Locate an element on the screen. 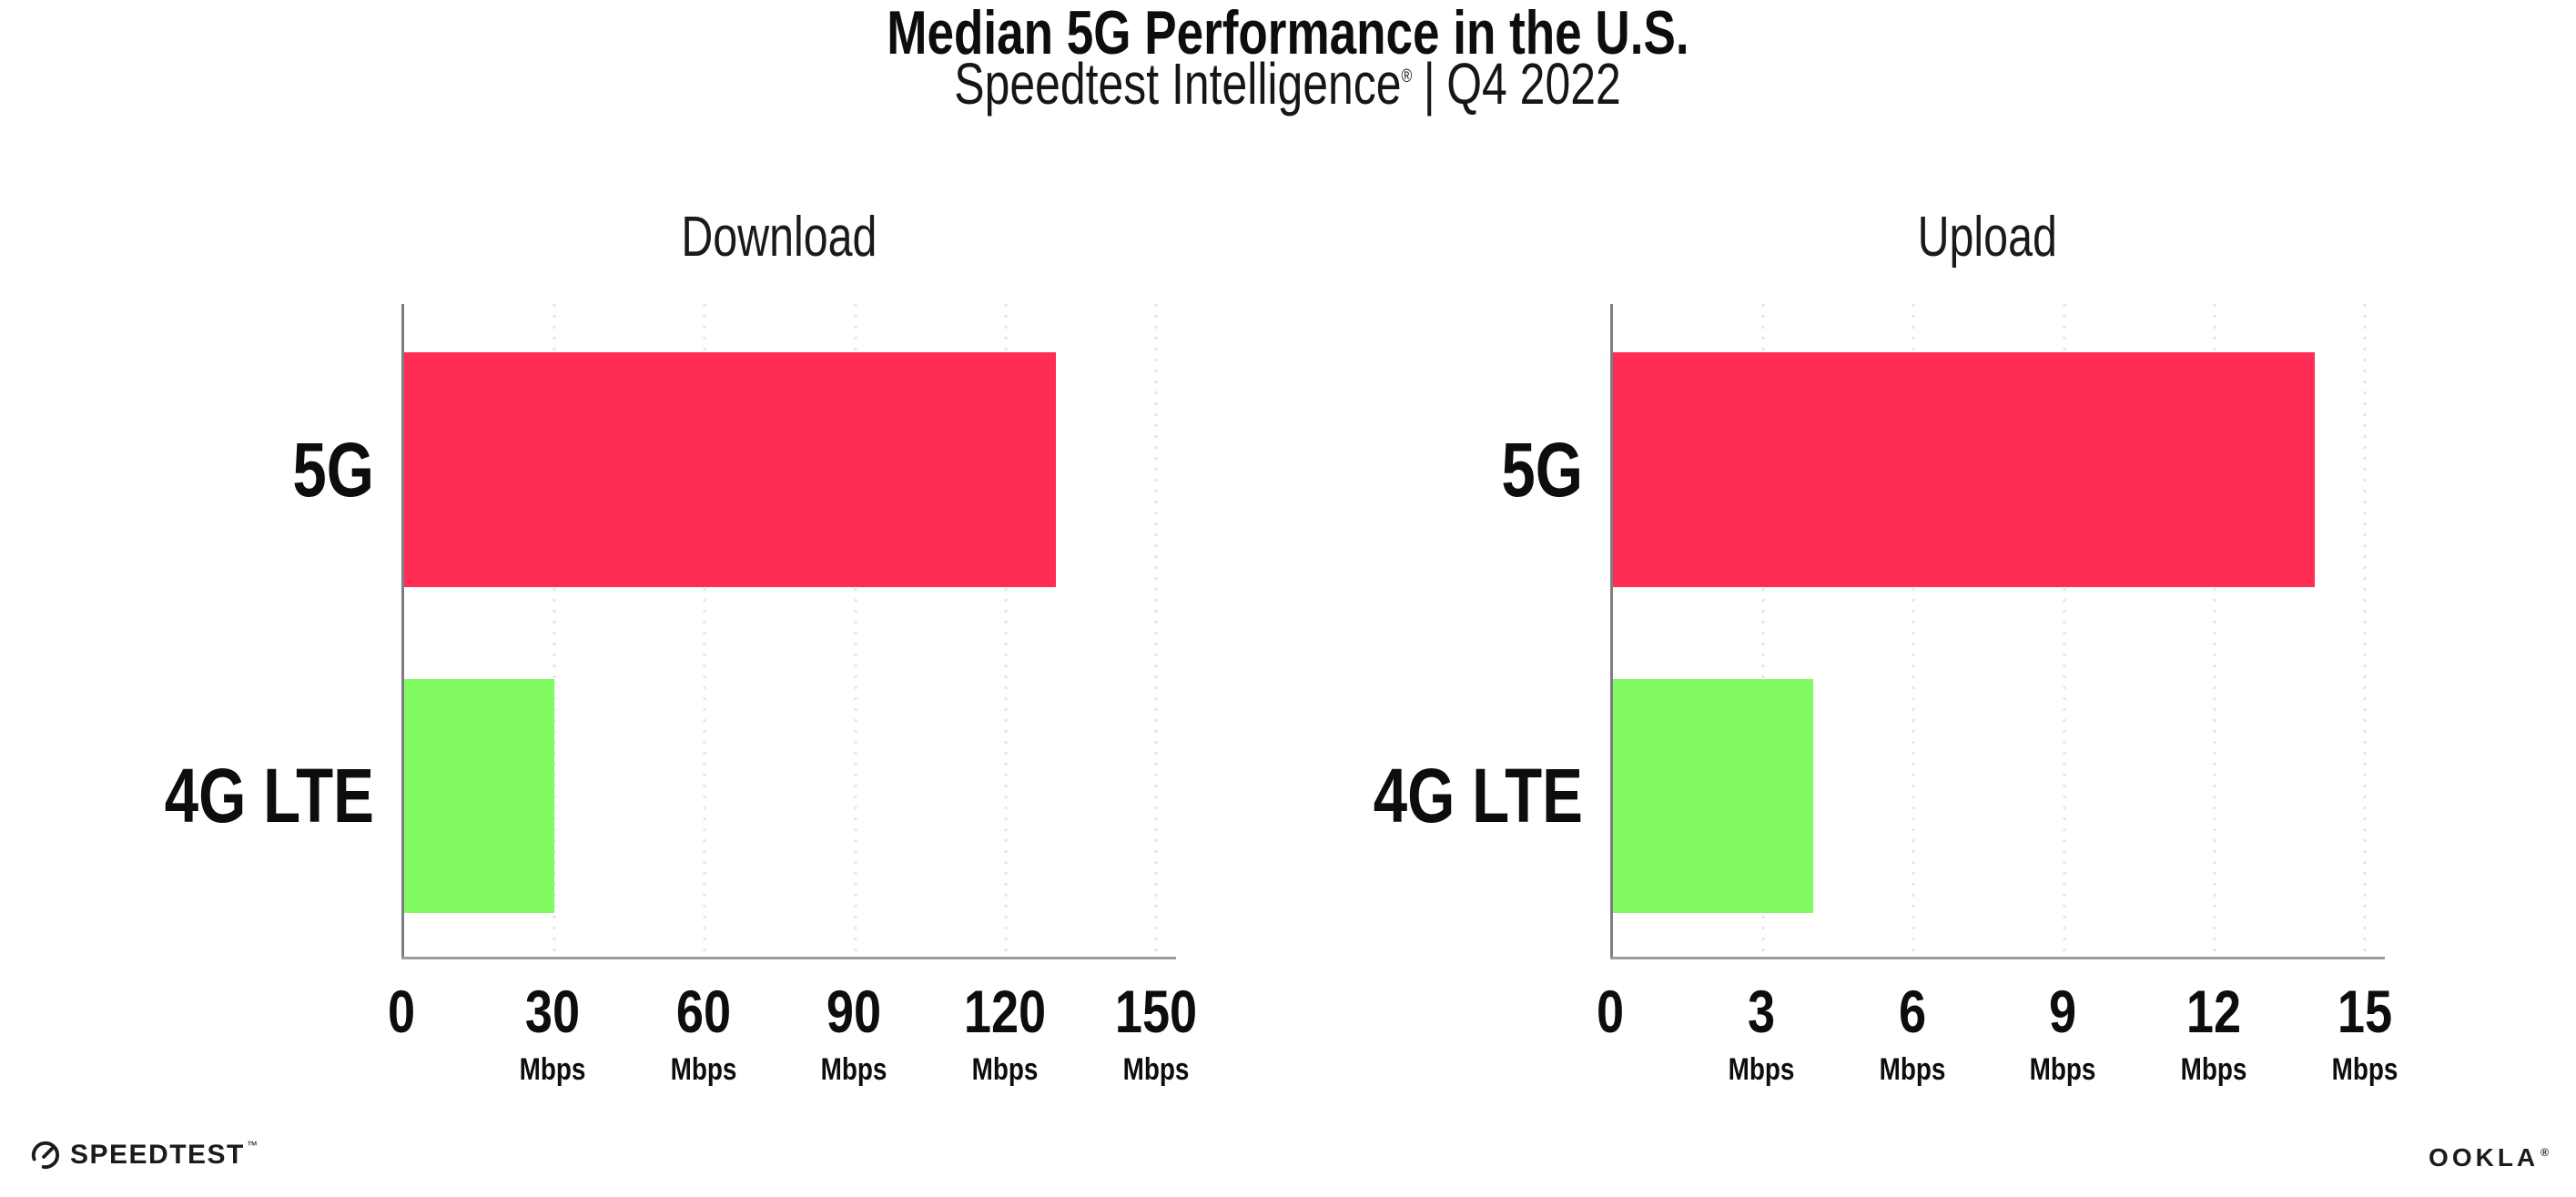  tick-label: 3 Mbps is located at coordinates (1760, 1033).